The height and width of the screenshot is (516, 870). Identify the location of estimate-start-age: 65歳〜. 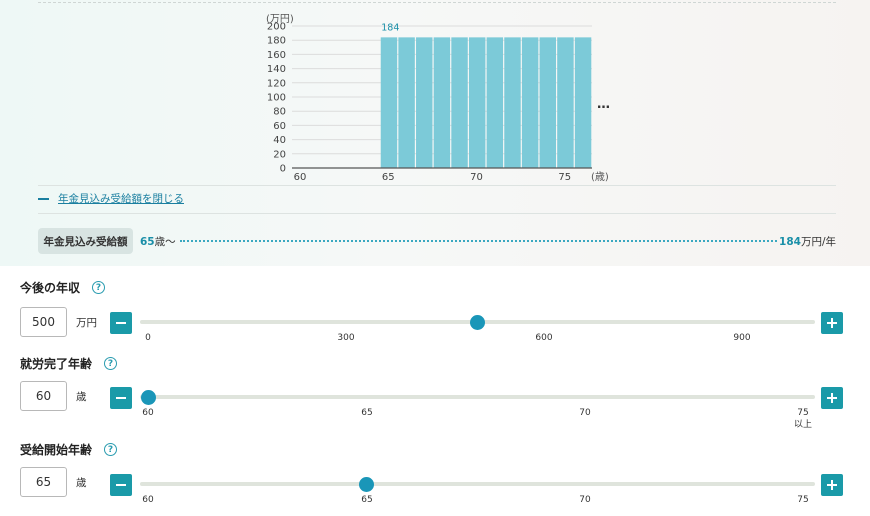
(158, 241).